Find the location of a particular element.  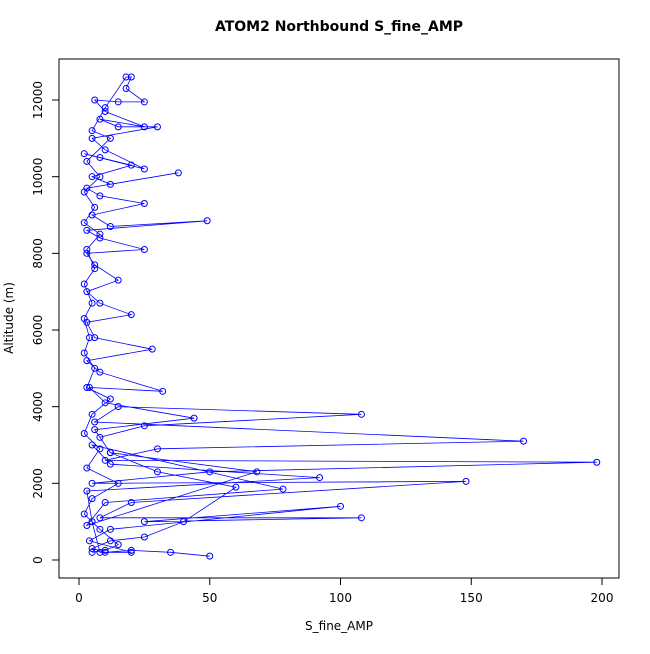

y-axis-label: Altitude (m) is located at coordinates (9, 318).